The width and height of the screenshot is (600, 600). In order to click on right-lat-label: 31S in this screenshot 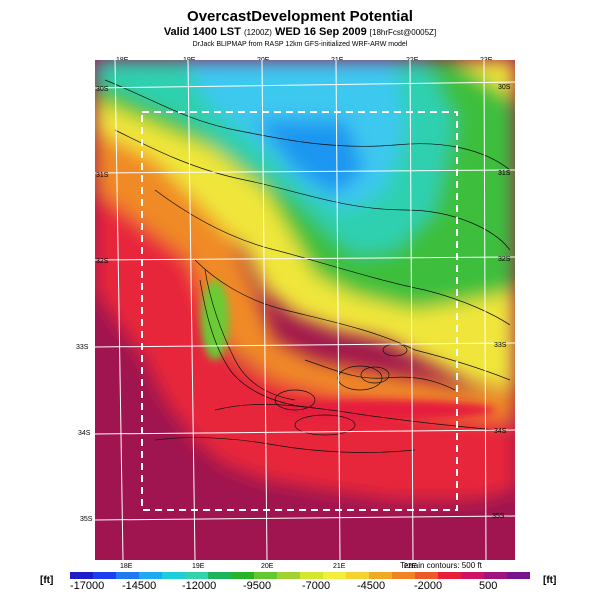, I will do `click(504, 173)`.